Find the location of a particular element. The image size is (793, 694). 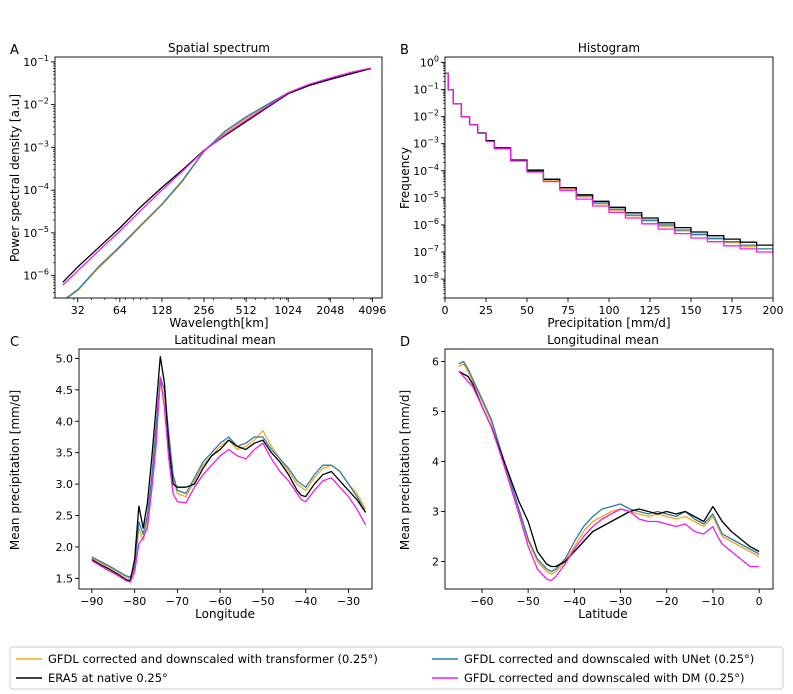

x-tick-label: −80 is located at coordinates (134, 601).